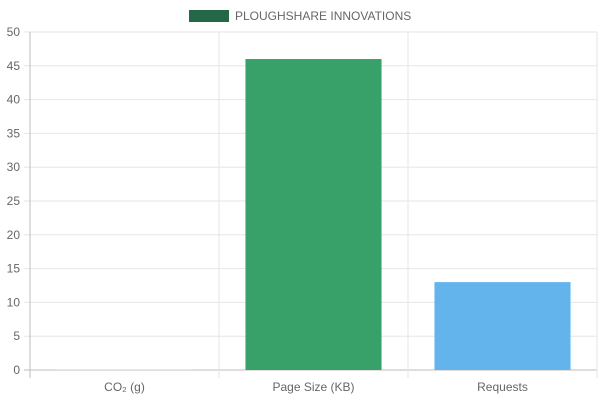 The image size is (600, 405). I want to click on y-tick-label: 50, so click(14, 32).